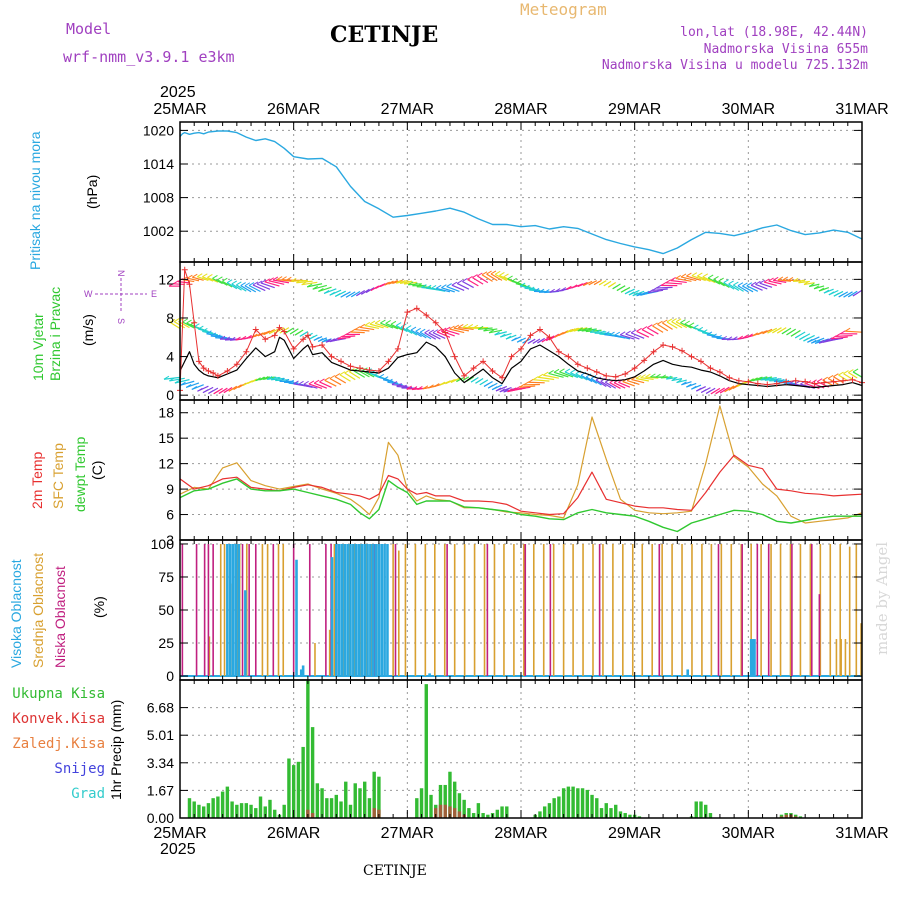 The height and width of the screenshot is (900, 900). I want to click on day-label-top: 25MAR, so click(179, 109).